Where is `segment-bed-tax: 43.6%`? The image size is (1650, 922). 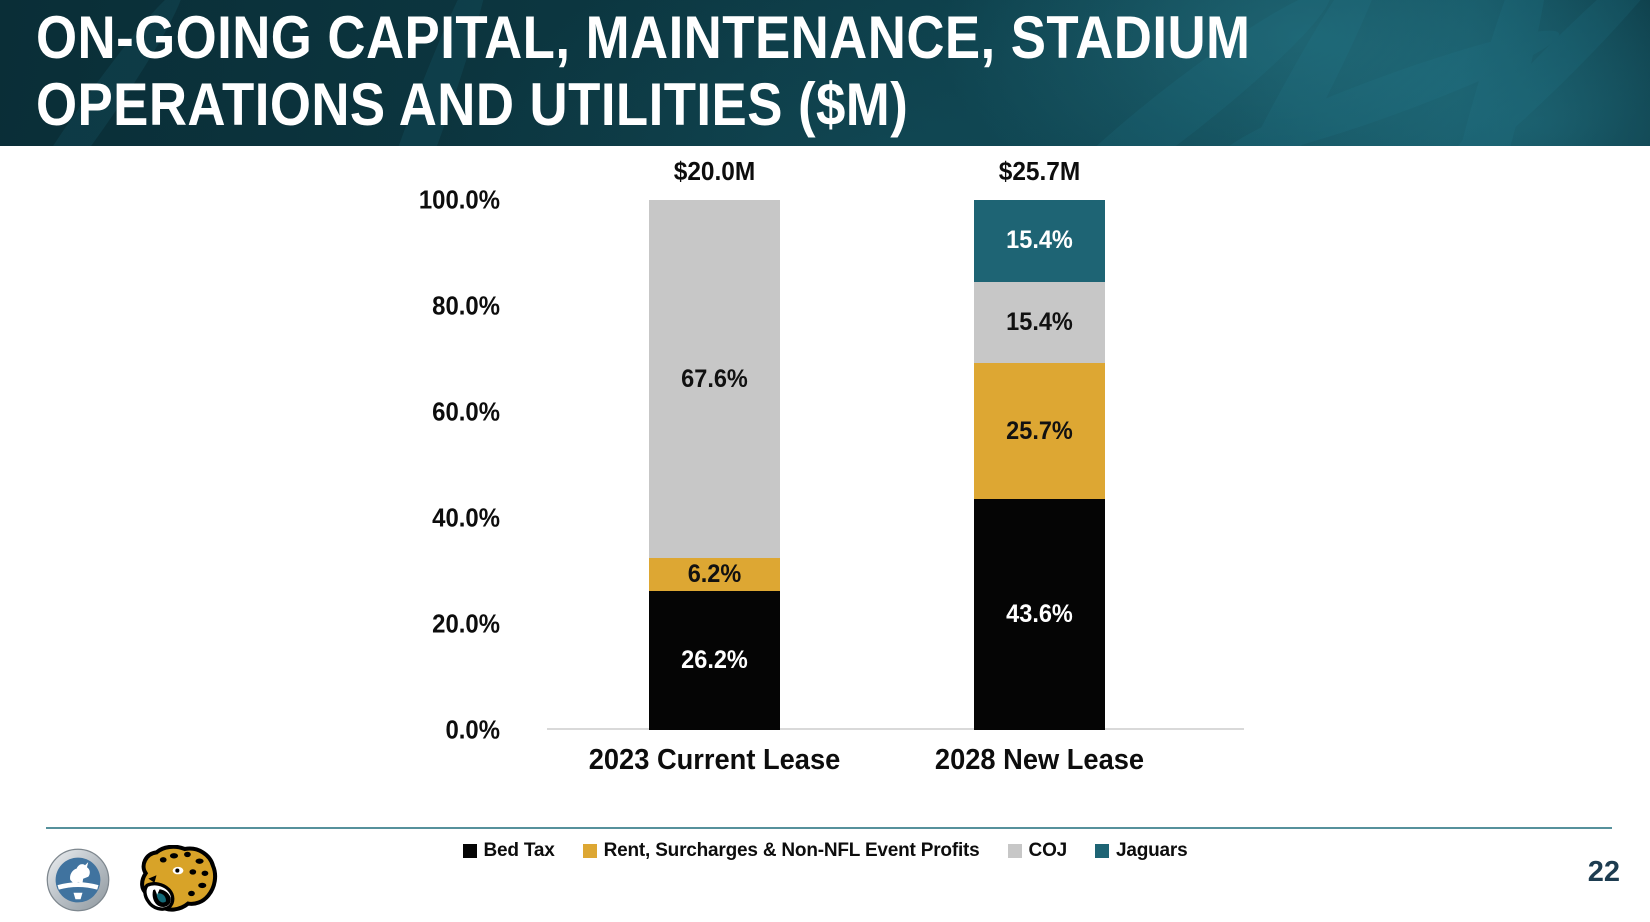
segment-bed-tax: 43.6% is located at coordinates (1039, 614).